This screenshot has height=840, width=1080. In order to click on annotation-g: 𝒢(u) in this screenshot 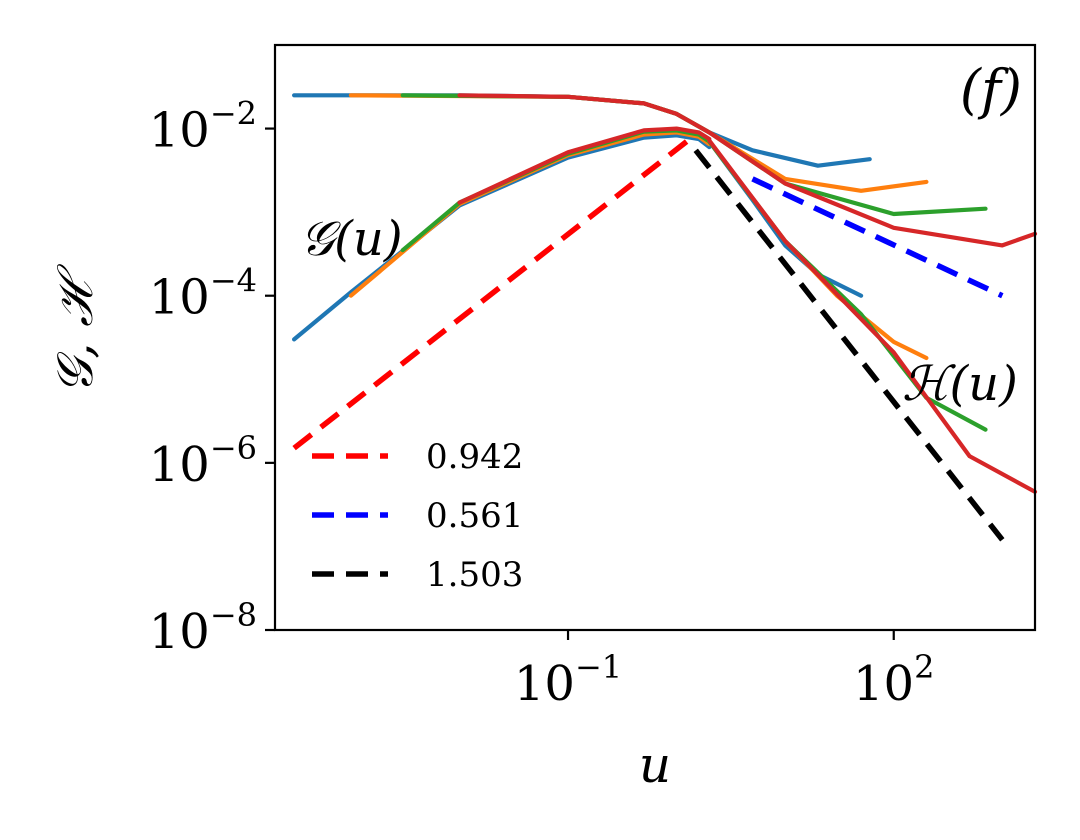, I will do `click(351, 239)`.